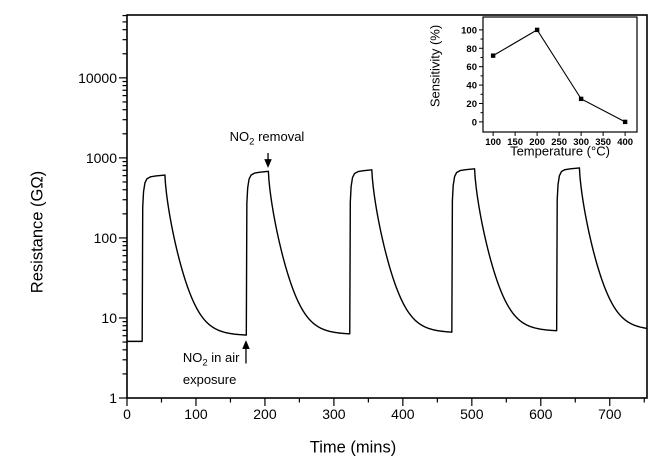  What do you see at coordinates (196, 414) in the screenshot?
I see `x-tick-label: 100` at bounding box center [196, 414].